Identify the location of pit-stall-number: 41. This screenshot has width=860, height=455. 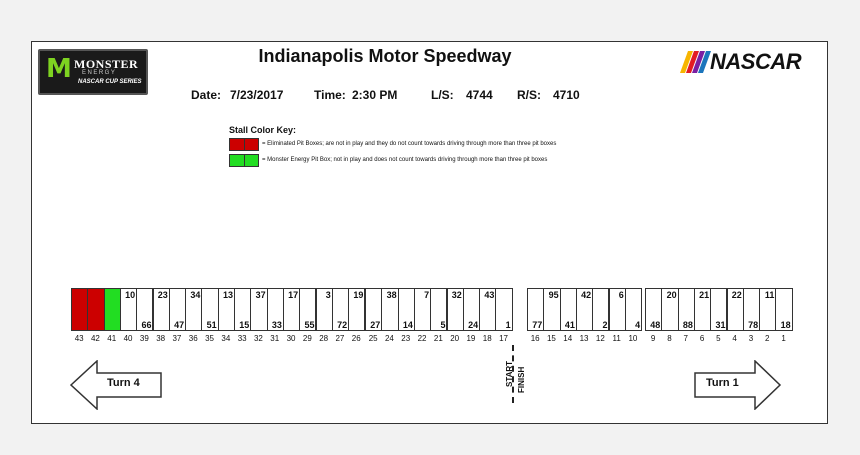
(112, 338).